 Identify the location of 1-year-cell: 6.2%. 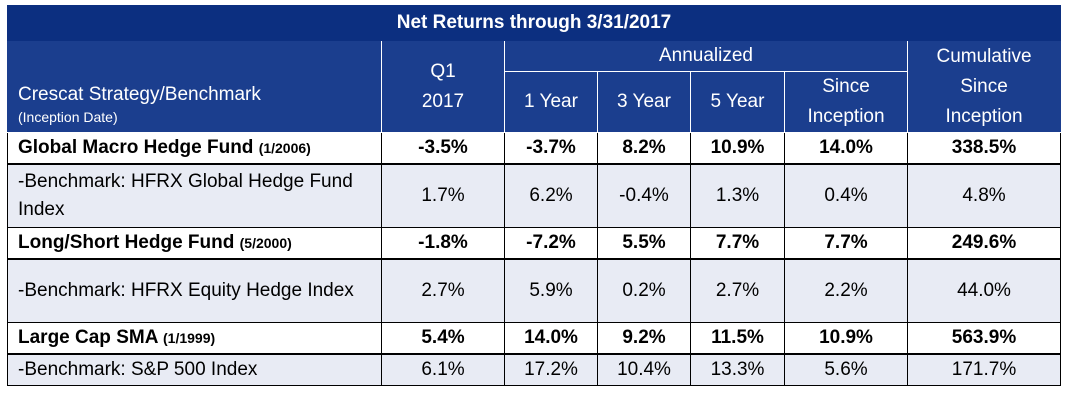
(551, 196).